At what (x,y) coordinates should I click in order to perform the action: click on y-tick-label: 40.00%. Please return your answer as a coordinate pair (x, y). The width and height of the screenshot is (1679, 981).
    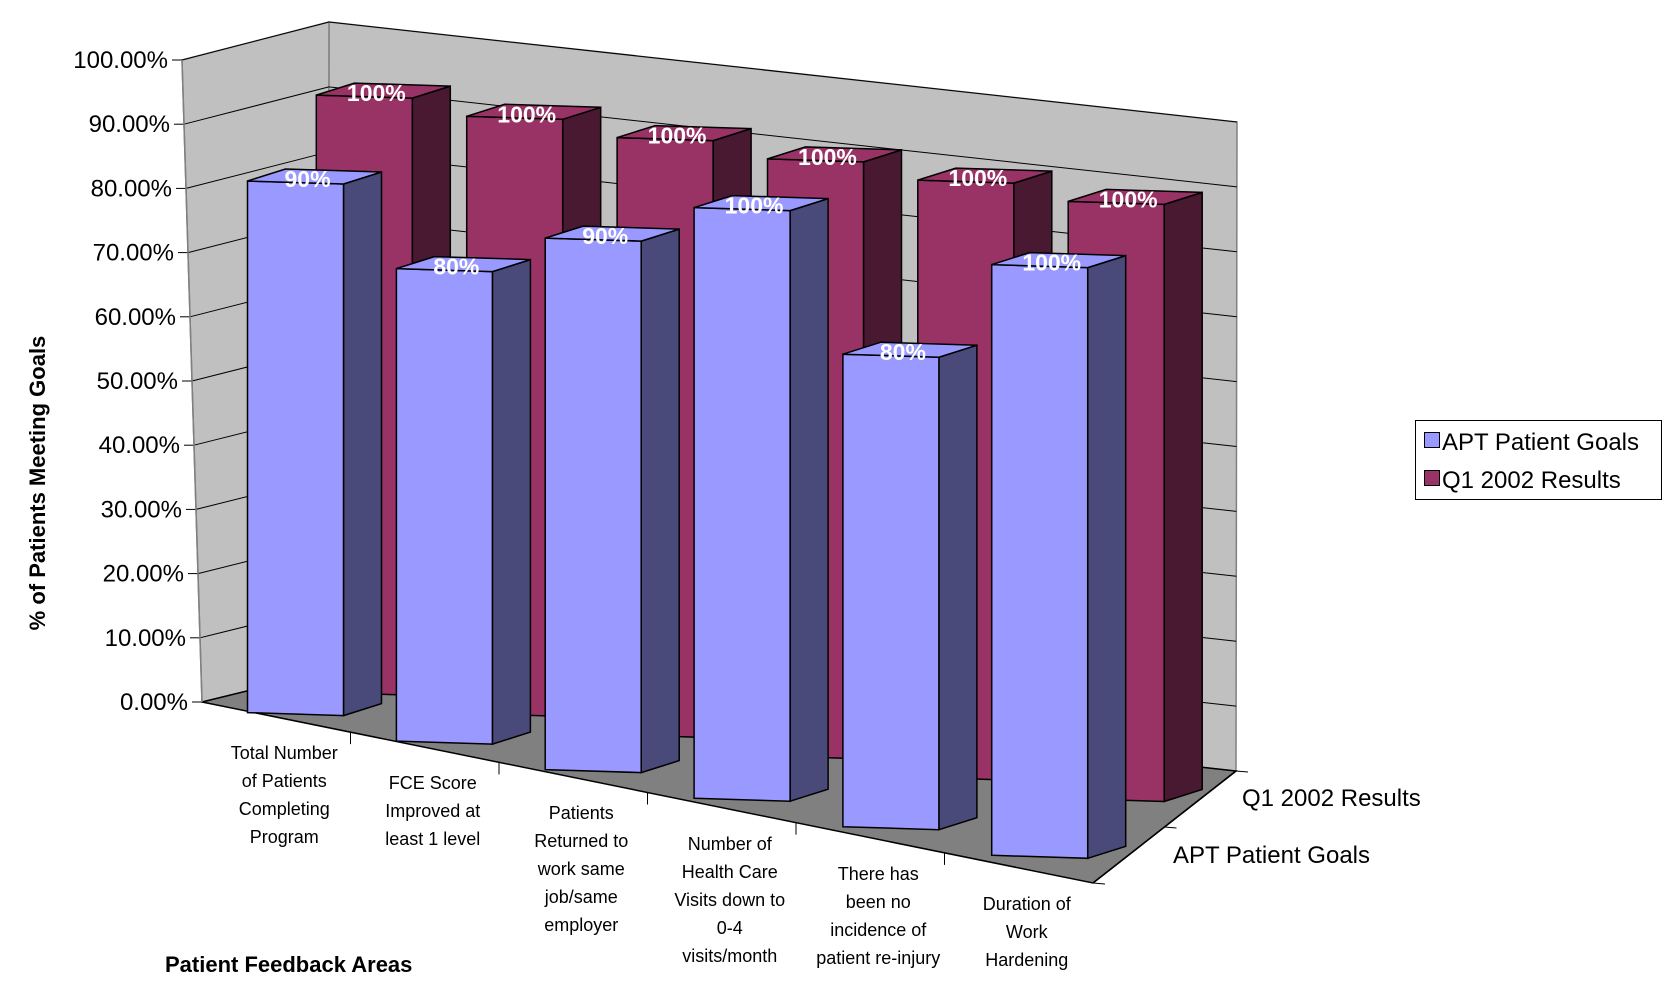
    Looking at the image, I should click on (139, 445).